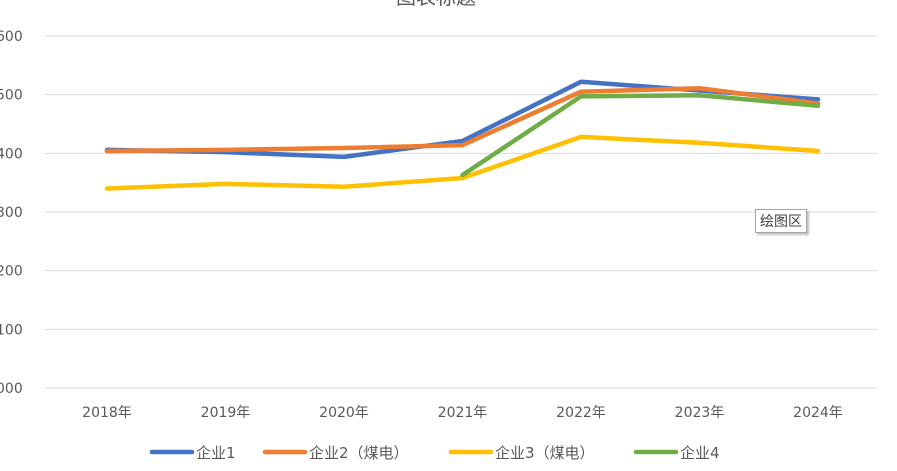 Image resolution: width=897 pixels, height=471 pixels. I want to click on x-tick-label: 2023年, so click(700, 413).